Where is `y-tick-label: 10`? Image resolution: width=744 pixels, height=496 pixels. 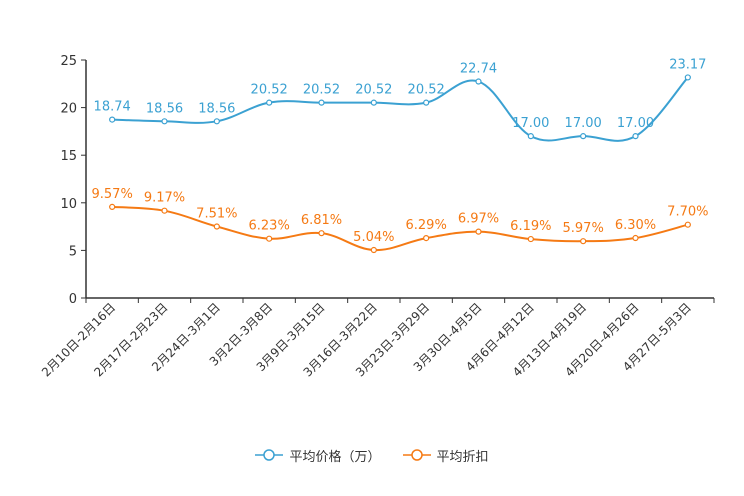
y-tick-label: 10 is located at coordinates (68, 204).